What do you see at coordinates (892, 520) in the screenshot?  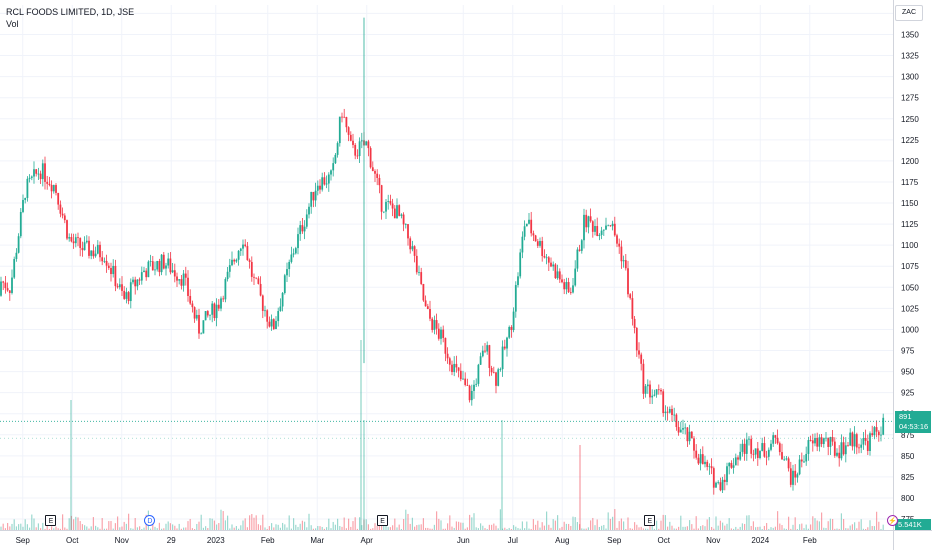 I see `split-event-marker: ⚡` at bounding box center [892, 520].